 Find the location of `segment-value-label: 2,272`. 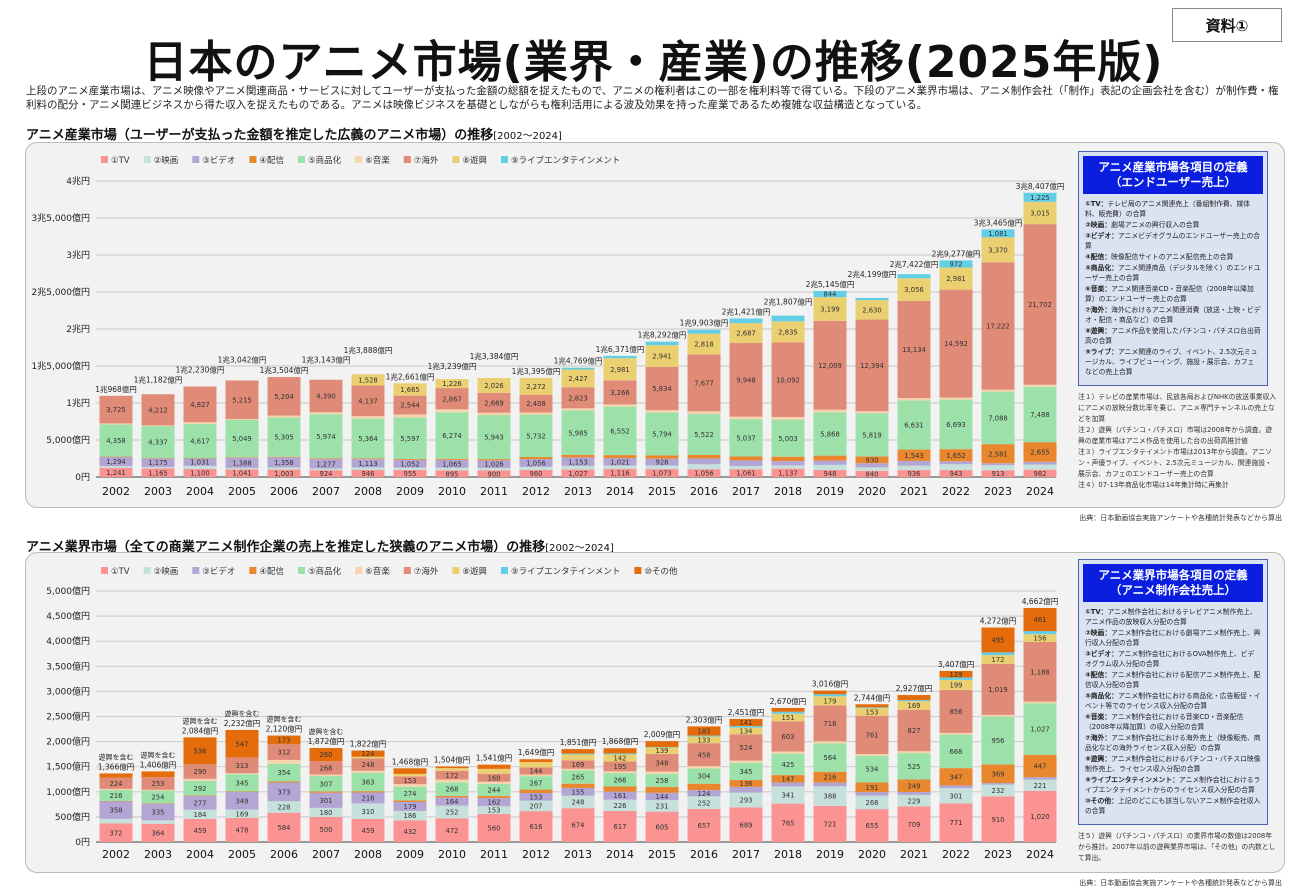

segment-value-label: 2,272 is located at coordinates (535, 387).